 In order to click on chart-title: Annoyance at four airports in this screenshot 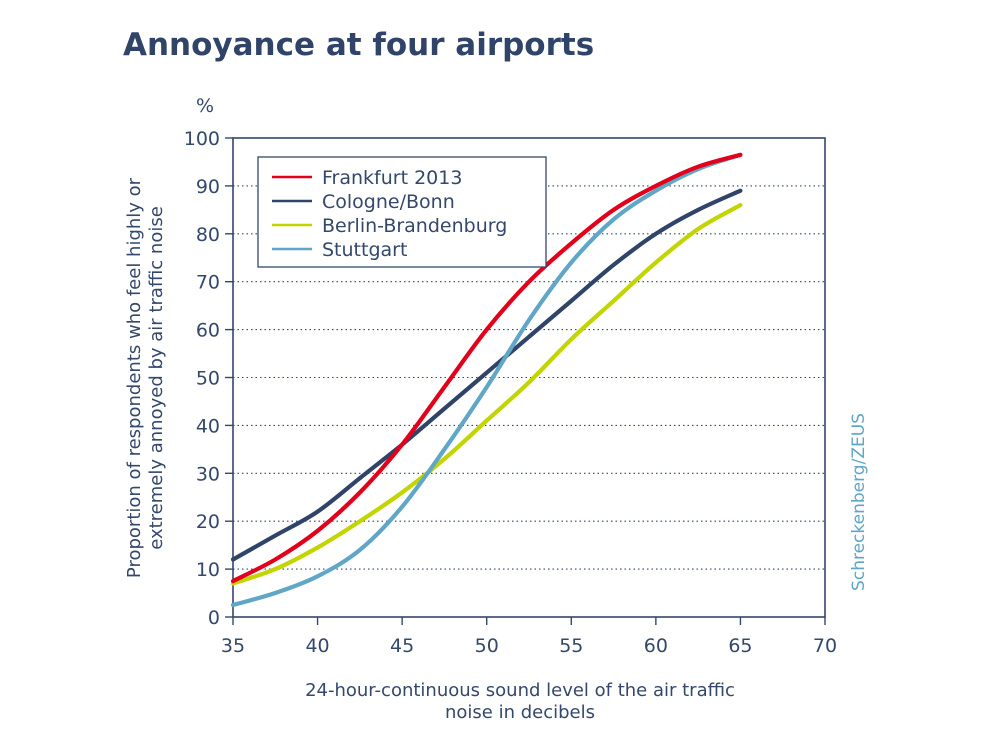, I will do `click(358, 45)`.